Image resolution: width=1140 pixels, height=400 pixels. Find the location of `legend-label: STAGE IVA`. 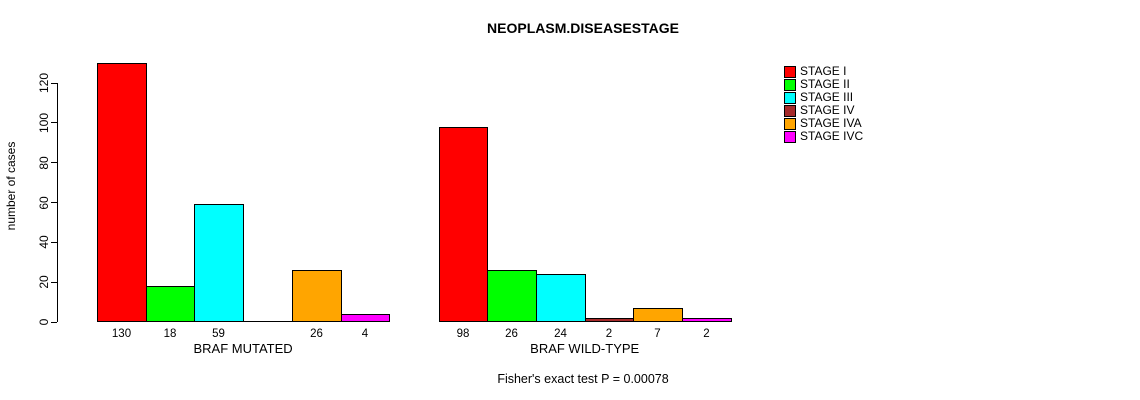

legend-label: STAGE IVA is located at coordinates (831, 123).